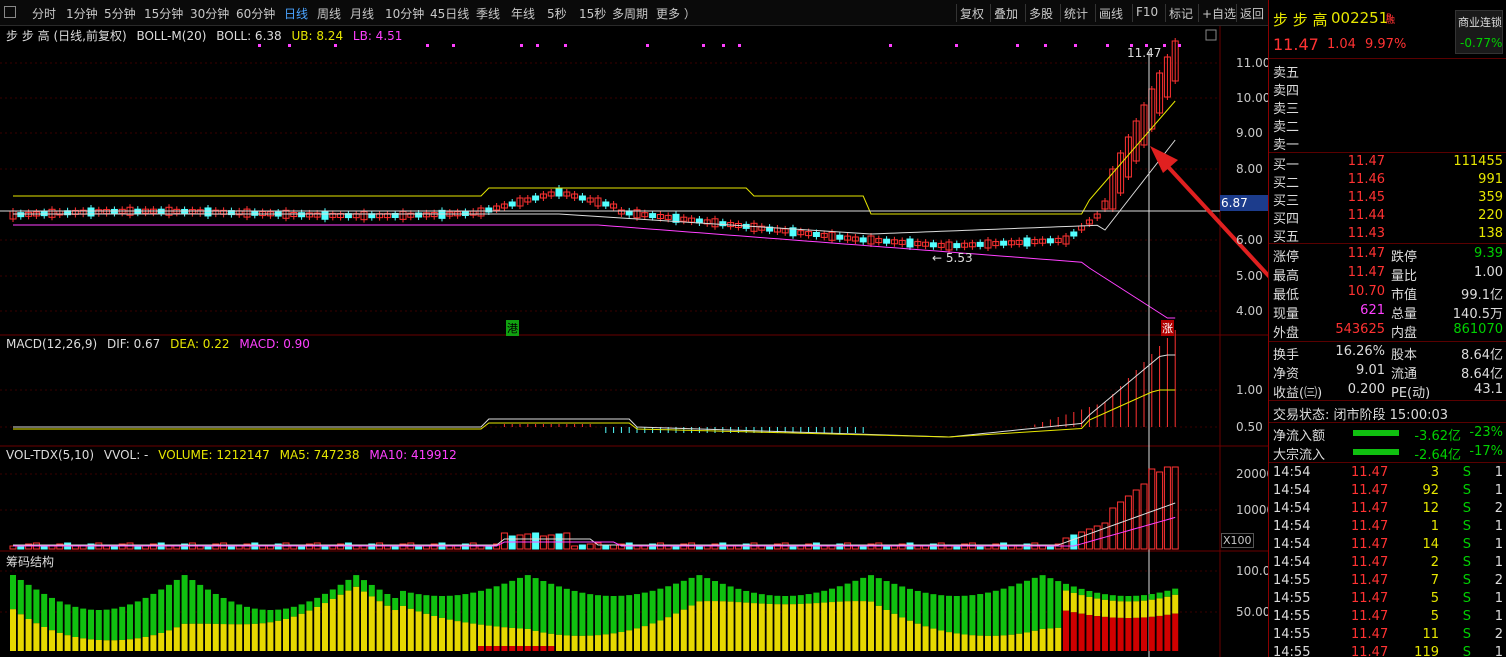 The width and height of the screenshot is (1506, 657). Describe the element at coordinates (676, 14) in the screenshot. I see `period-tab-16: 更多 ）` at that location.